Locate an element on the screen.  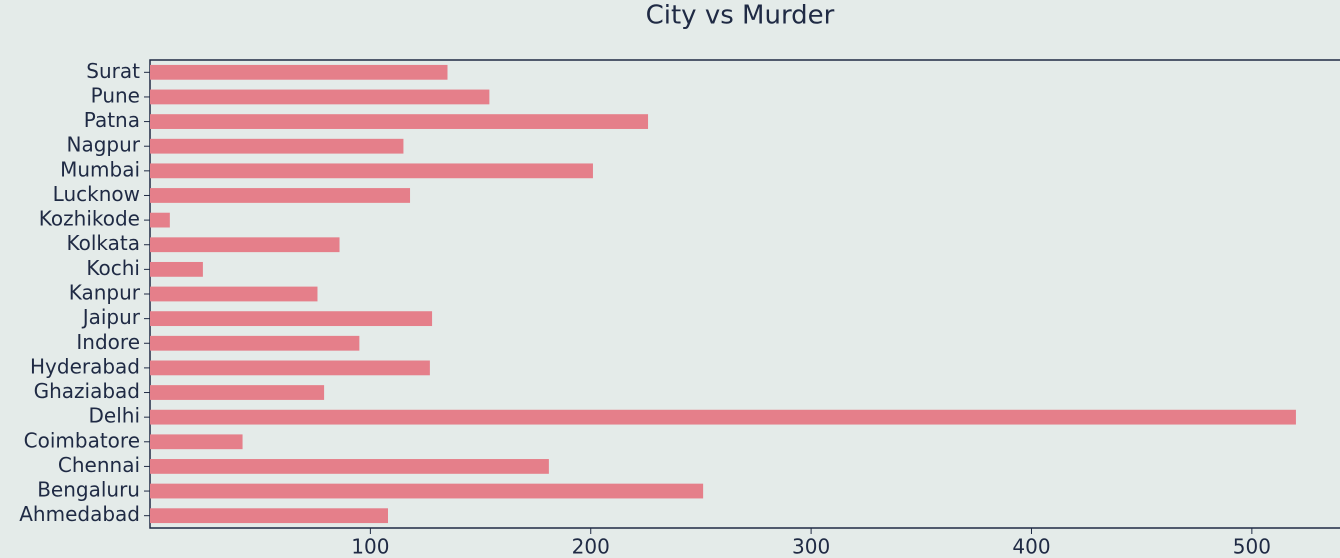
y-tick-label: Delhi is located at coordinates (115, 416).